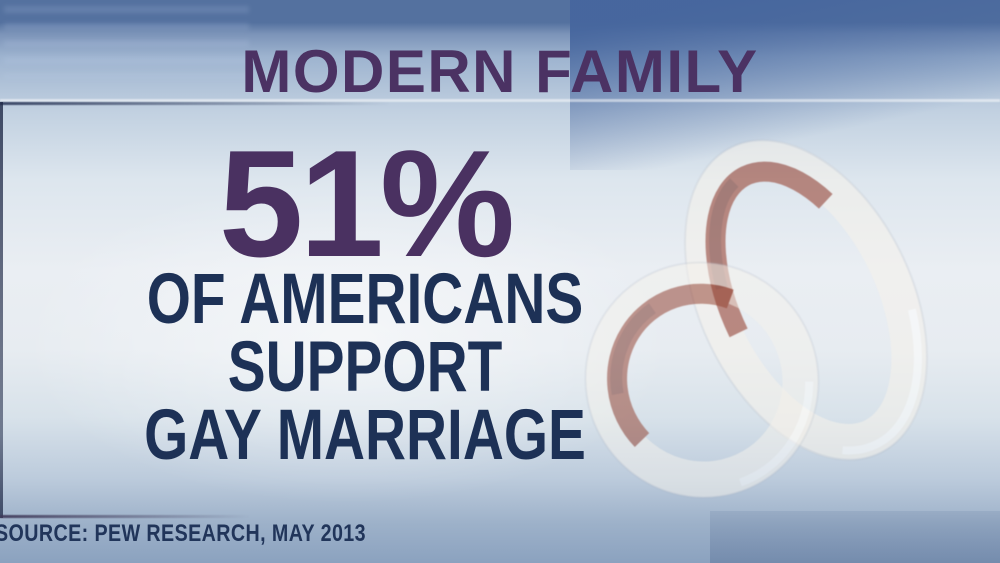  What do you see at coordinates (183, 533) in the screenshot?
I see `source-attribution: SOURCE: PEW RESEARCH, MAY 2013` at bounding box center [183, 533].